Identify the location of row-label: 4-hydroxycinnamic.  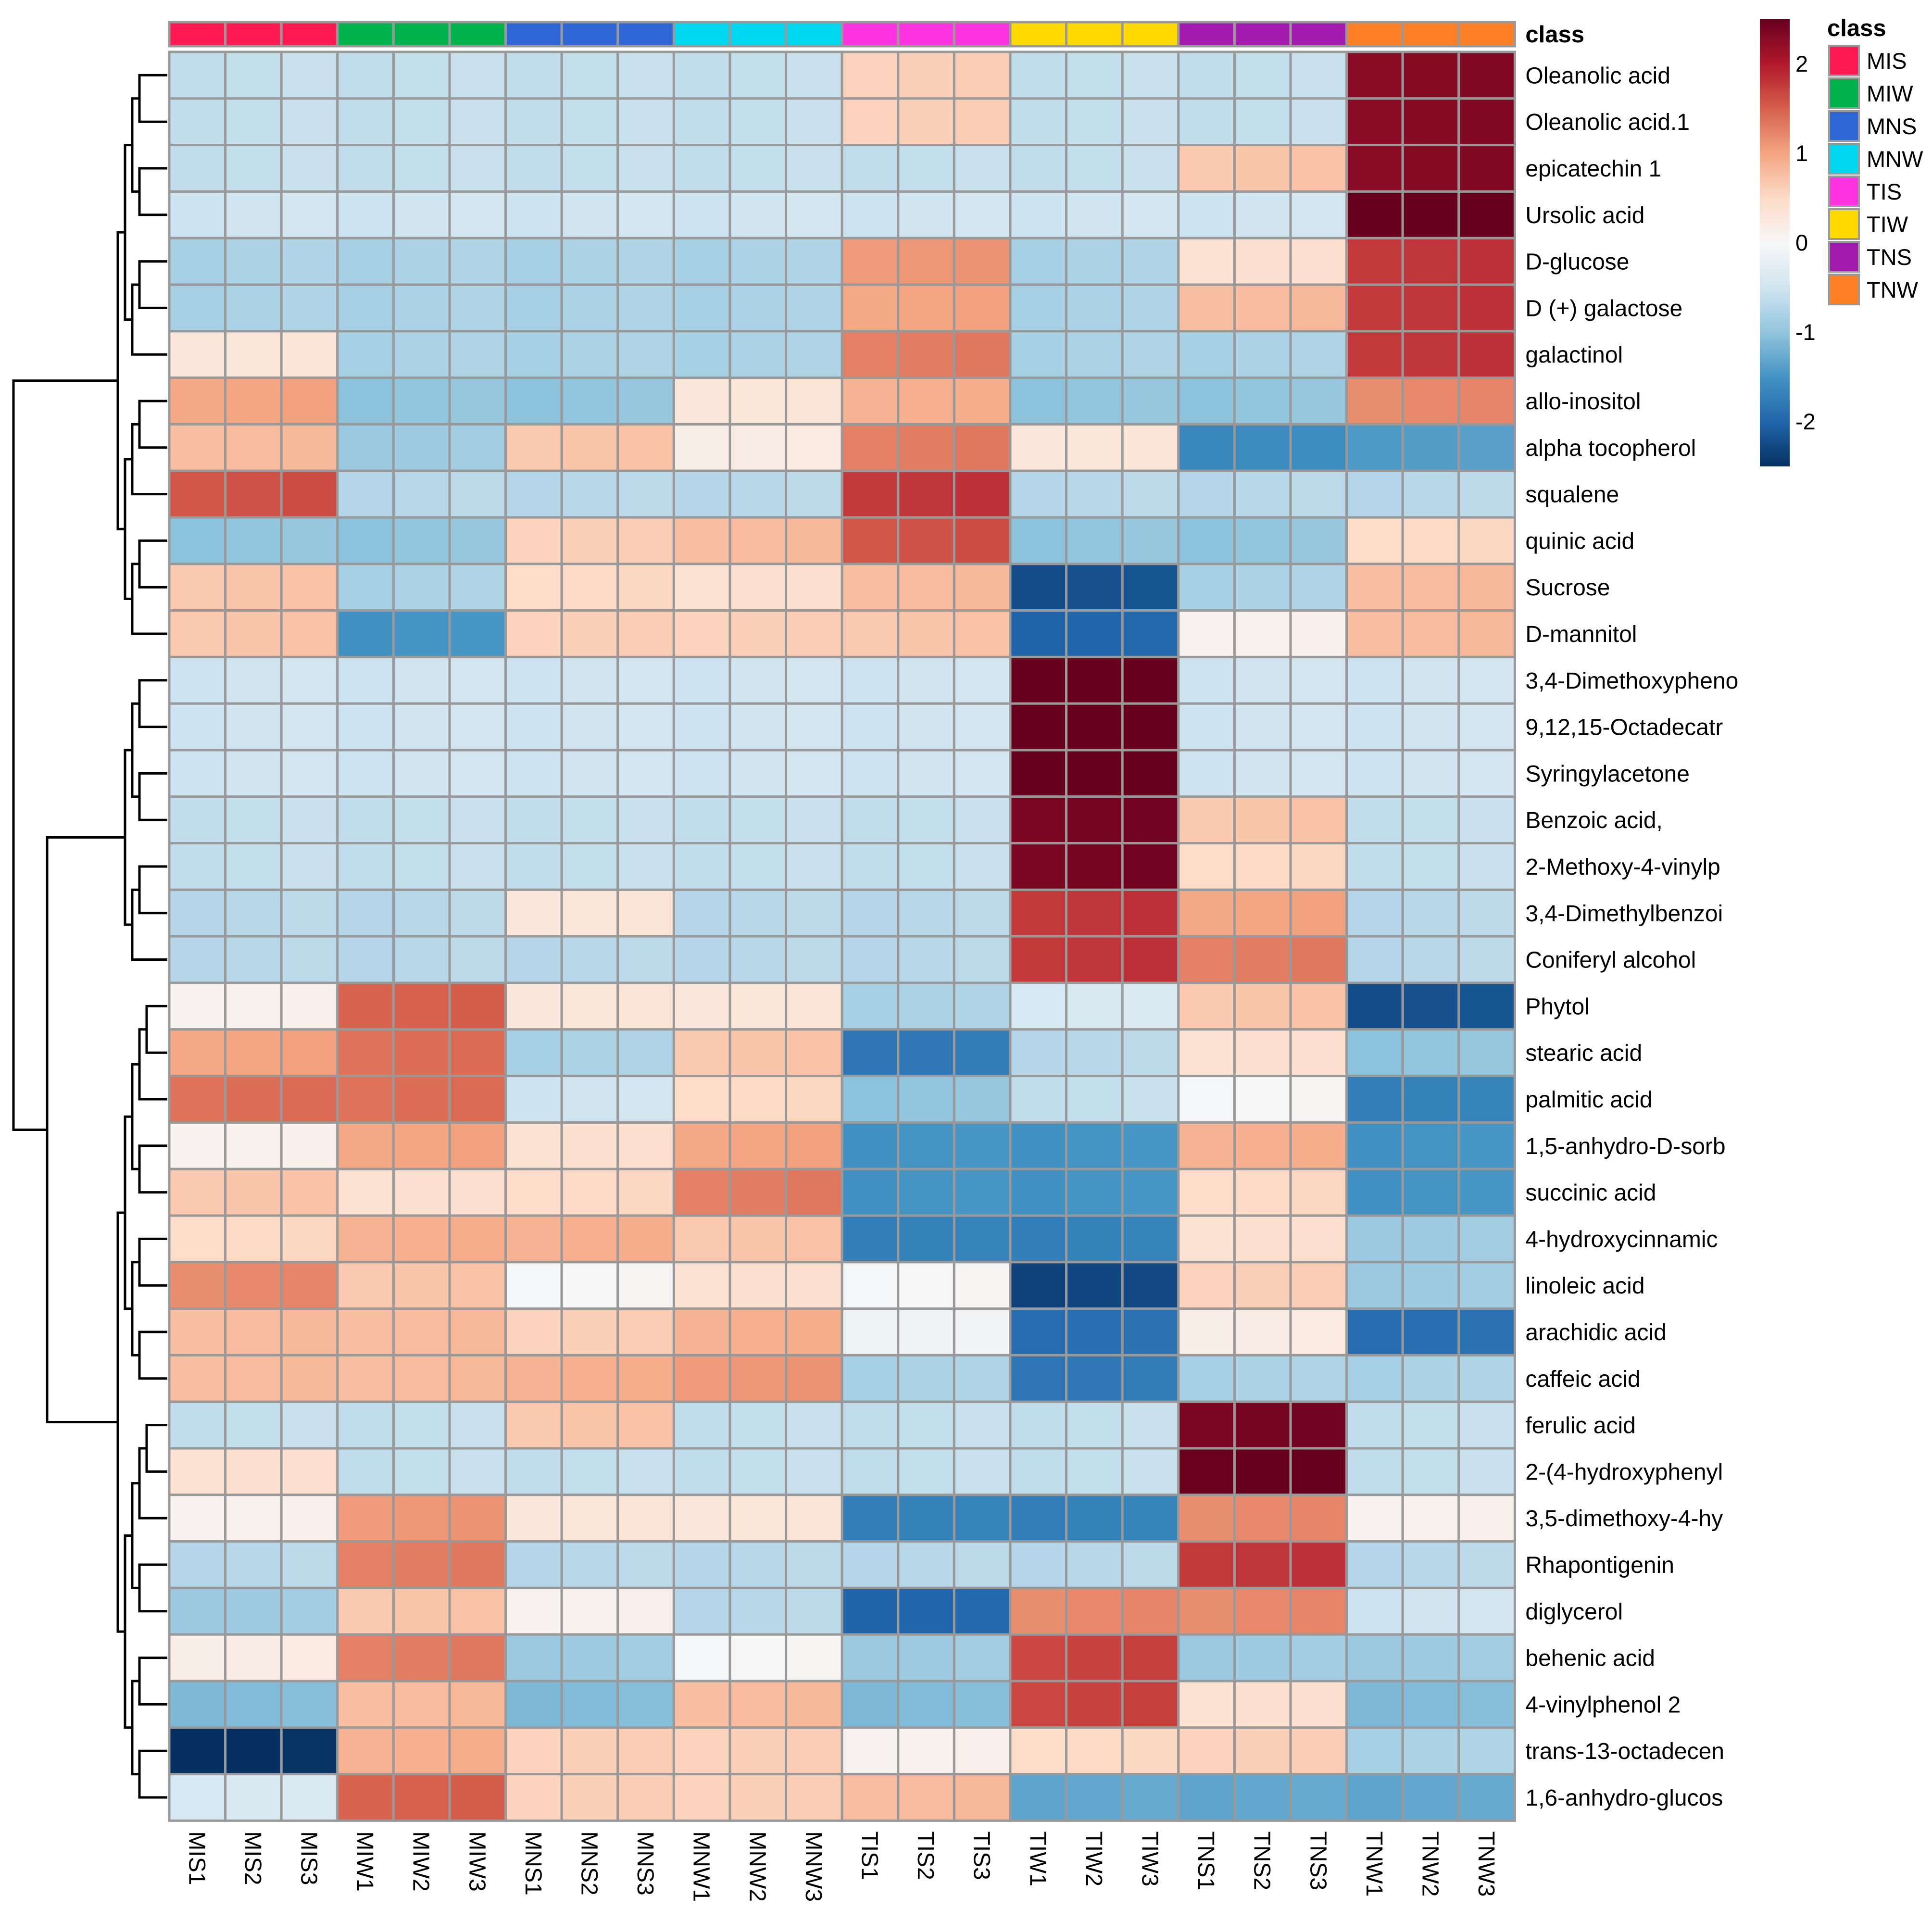
(1621, 1239).